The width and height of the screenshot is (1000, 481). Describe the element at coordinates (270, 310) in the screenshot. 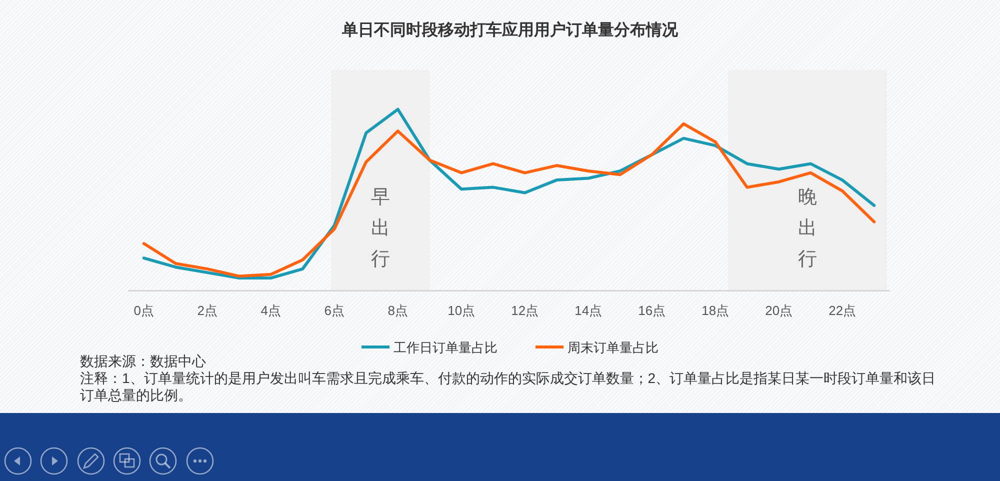

I see `x-tick-label: 4点` at that location.